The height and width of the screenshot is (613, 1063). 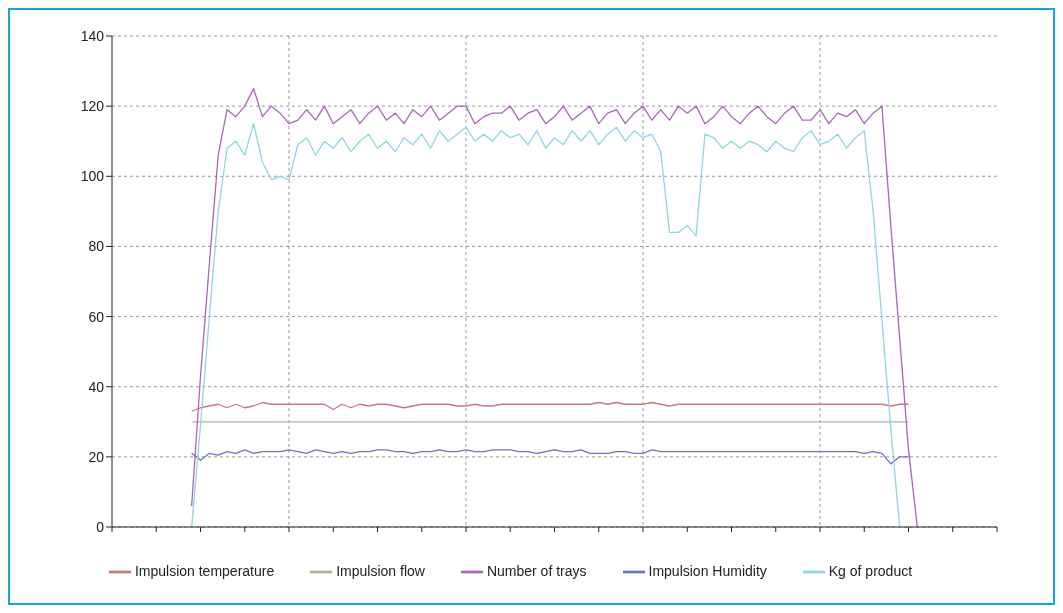 I want to click on legend-label: Impulsion temperature, so click(x=204, y=570).